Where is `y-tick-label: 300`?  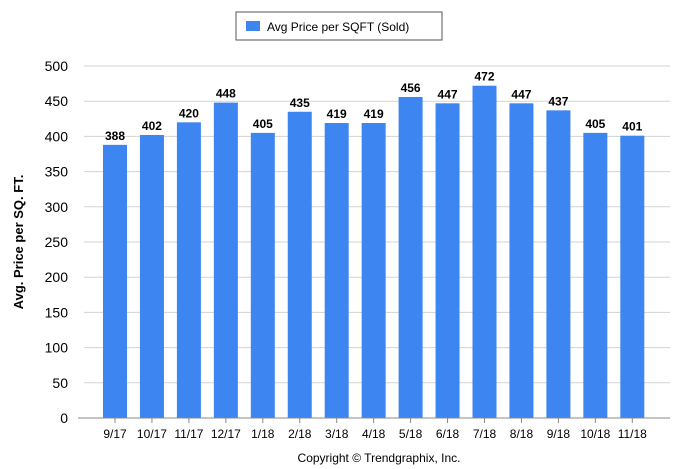 y-tick-label: 300 is located at coordinates (57, 207).